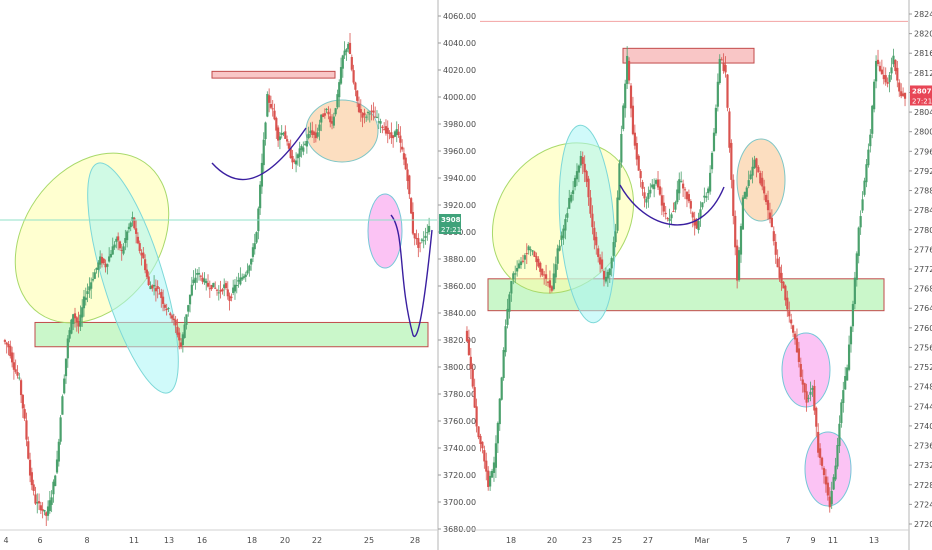 This screenshot has width=932, height=550. Describe the element at coordinates (459, 421) in the screenshot. I see `y-tick-label: 3760.00` at that location.